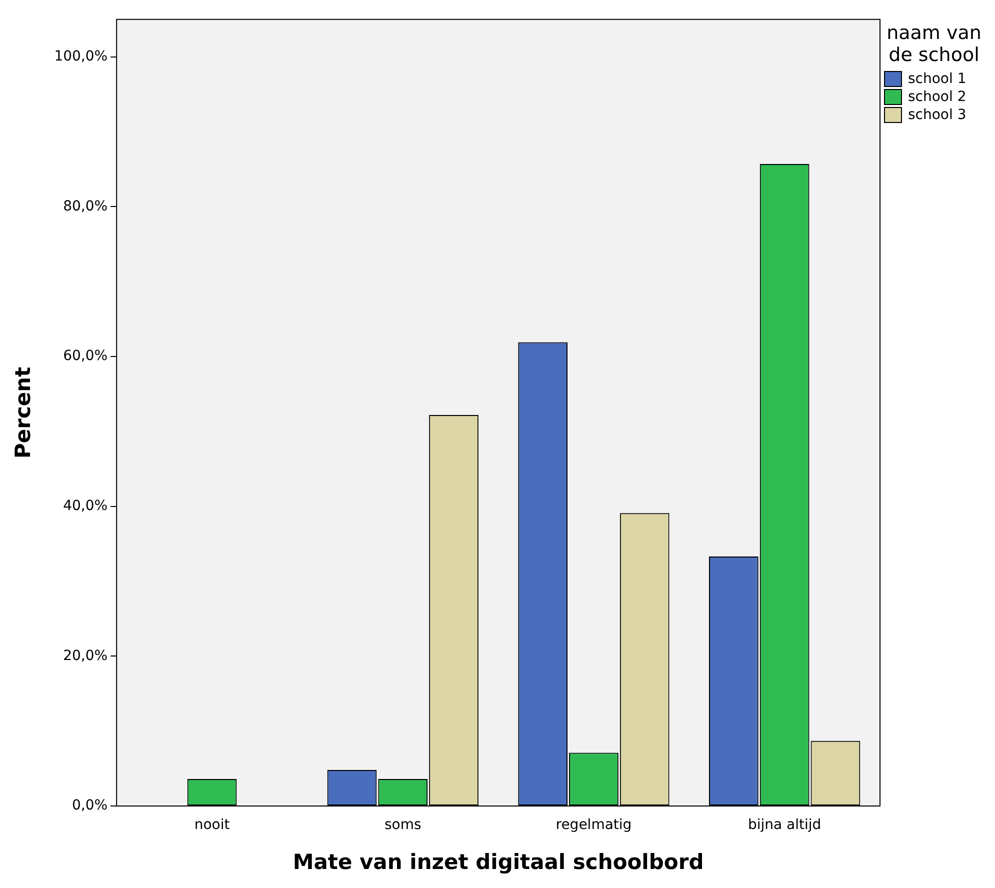  I want to click on y-tick-label: 60,0%, so click(85, 356).